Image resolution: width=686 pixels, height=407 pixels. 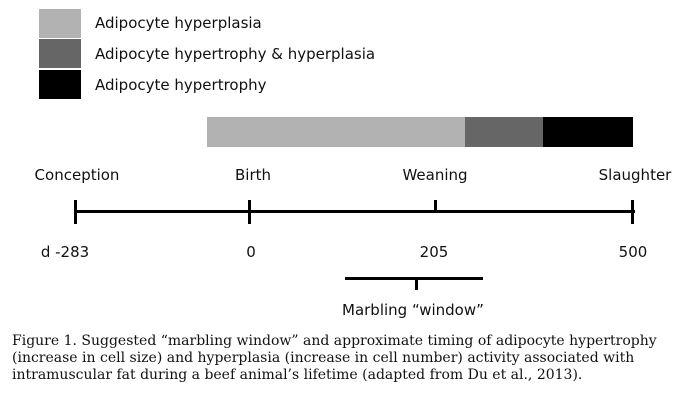 I want to click on day-label-conception: d -283, so click(x=65, y=252).